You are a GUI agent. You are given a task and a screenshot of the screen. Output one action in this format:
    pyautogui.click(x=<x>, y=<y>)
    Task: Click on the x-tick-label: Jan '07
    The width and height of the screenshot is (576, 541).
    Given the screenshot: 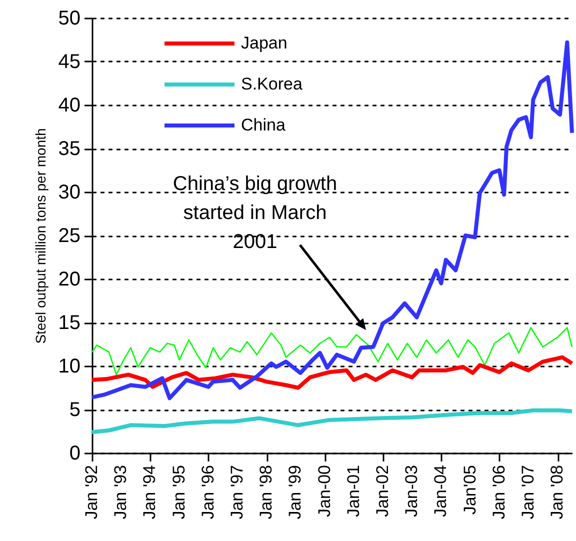 What is the action you would take?
    pyautogui.click(x=528, y=492)
    